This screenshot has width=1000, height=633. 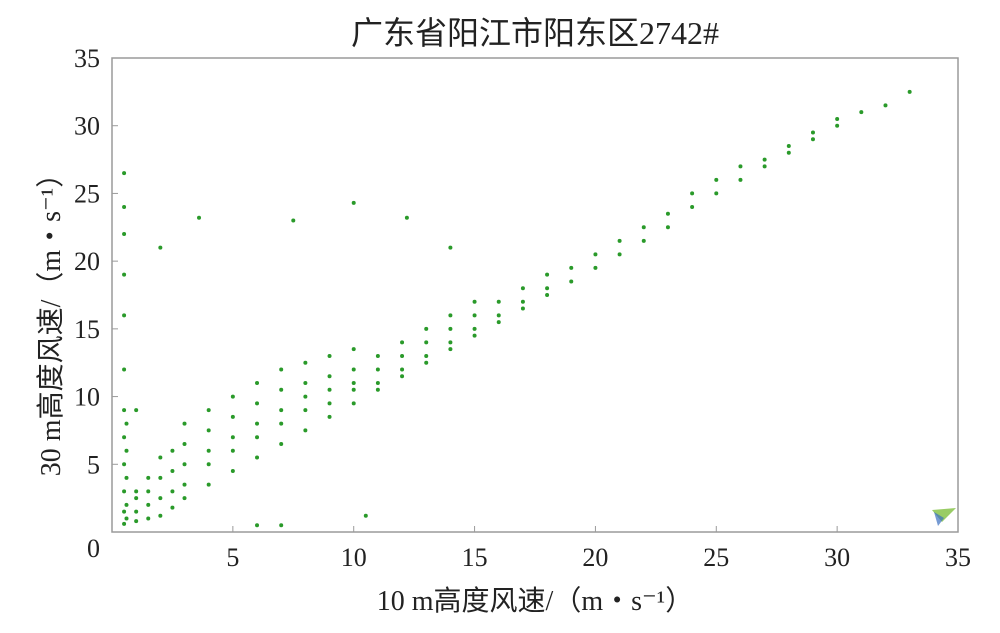 I want to click on x-tick-label: 20, so click(x=595, y=557).